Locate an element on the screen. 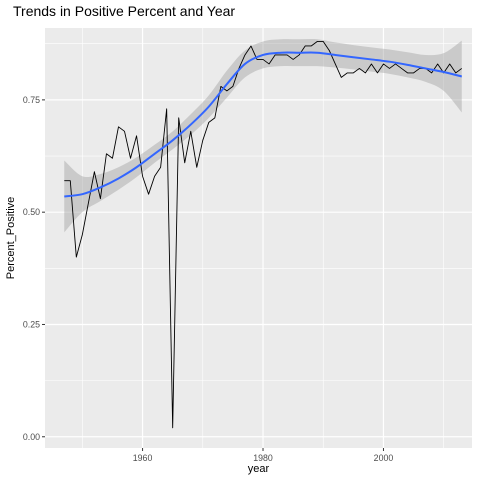 The image size is (480, 480). x-tick-label: 2000 is located at coordinates (384, 458).